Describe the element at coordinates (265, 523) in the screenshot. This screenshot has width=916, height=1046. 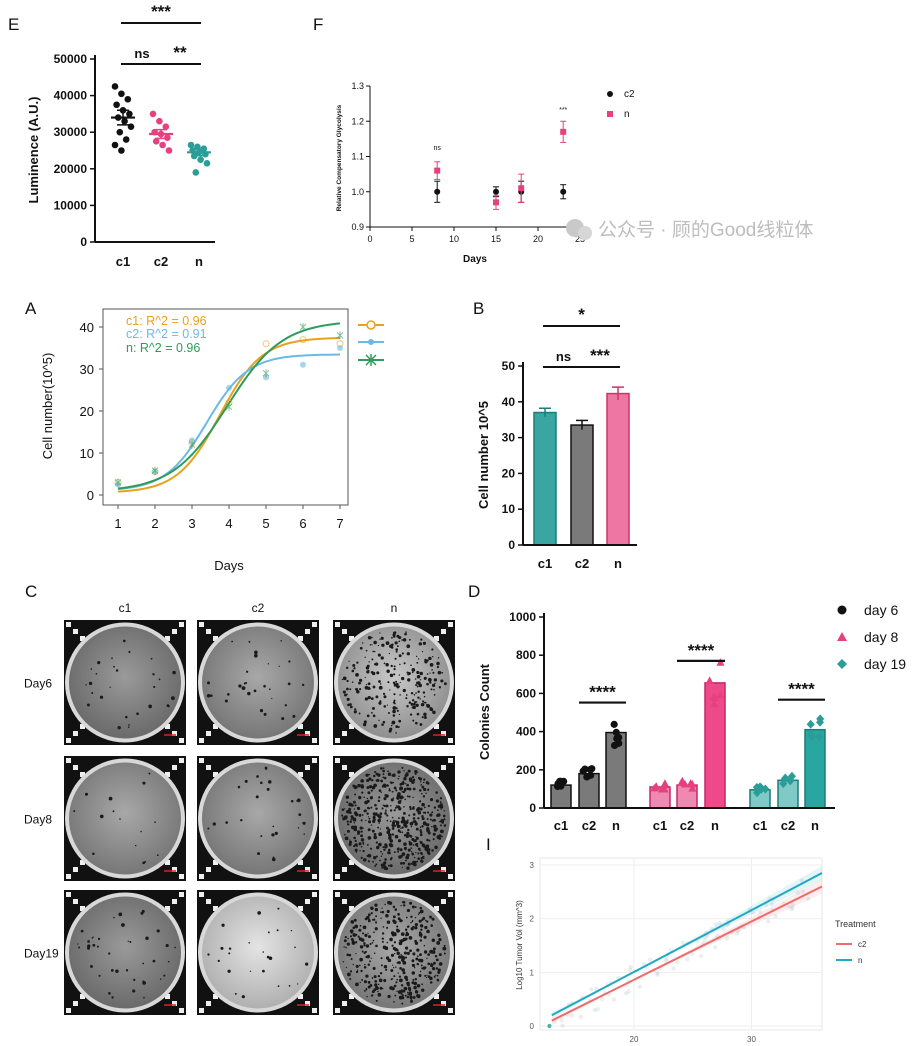
I see `a-x-tick-label: 5` at that location.